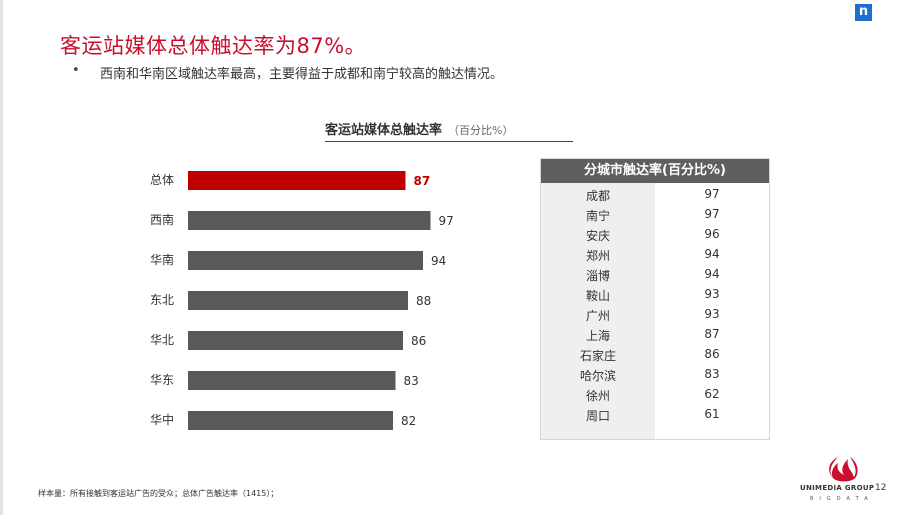 This screenshot has width=900, height=515. Describe the element at coordinates (162, 300) in the screenshot. I see `category-label: 东北` at that location.